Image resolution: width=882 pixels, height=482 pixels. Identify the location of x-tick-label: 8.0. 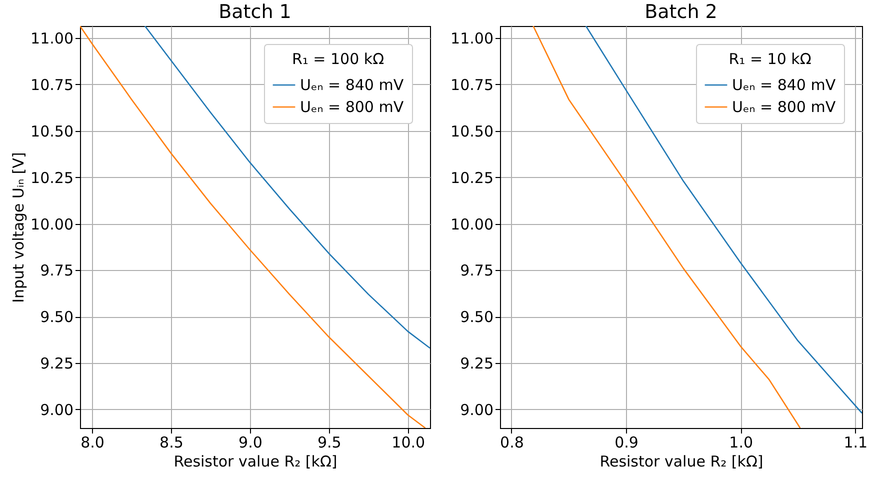
(92, 443).